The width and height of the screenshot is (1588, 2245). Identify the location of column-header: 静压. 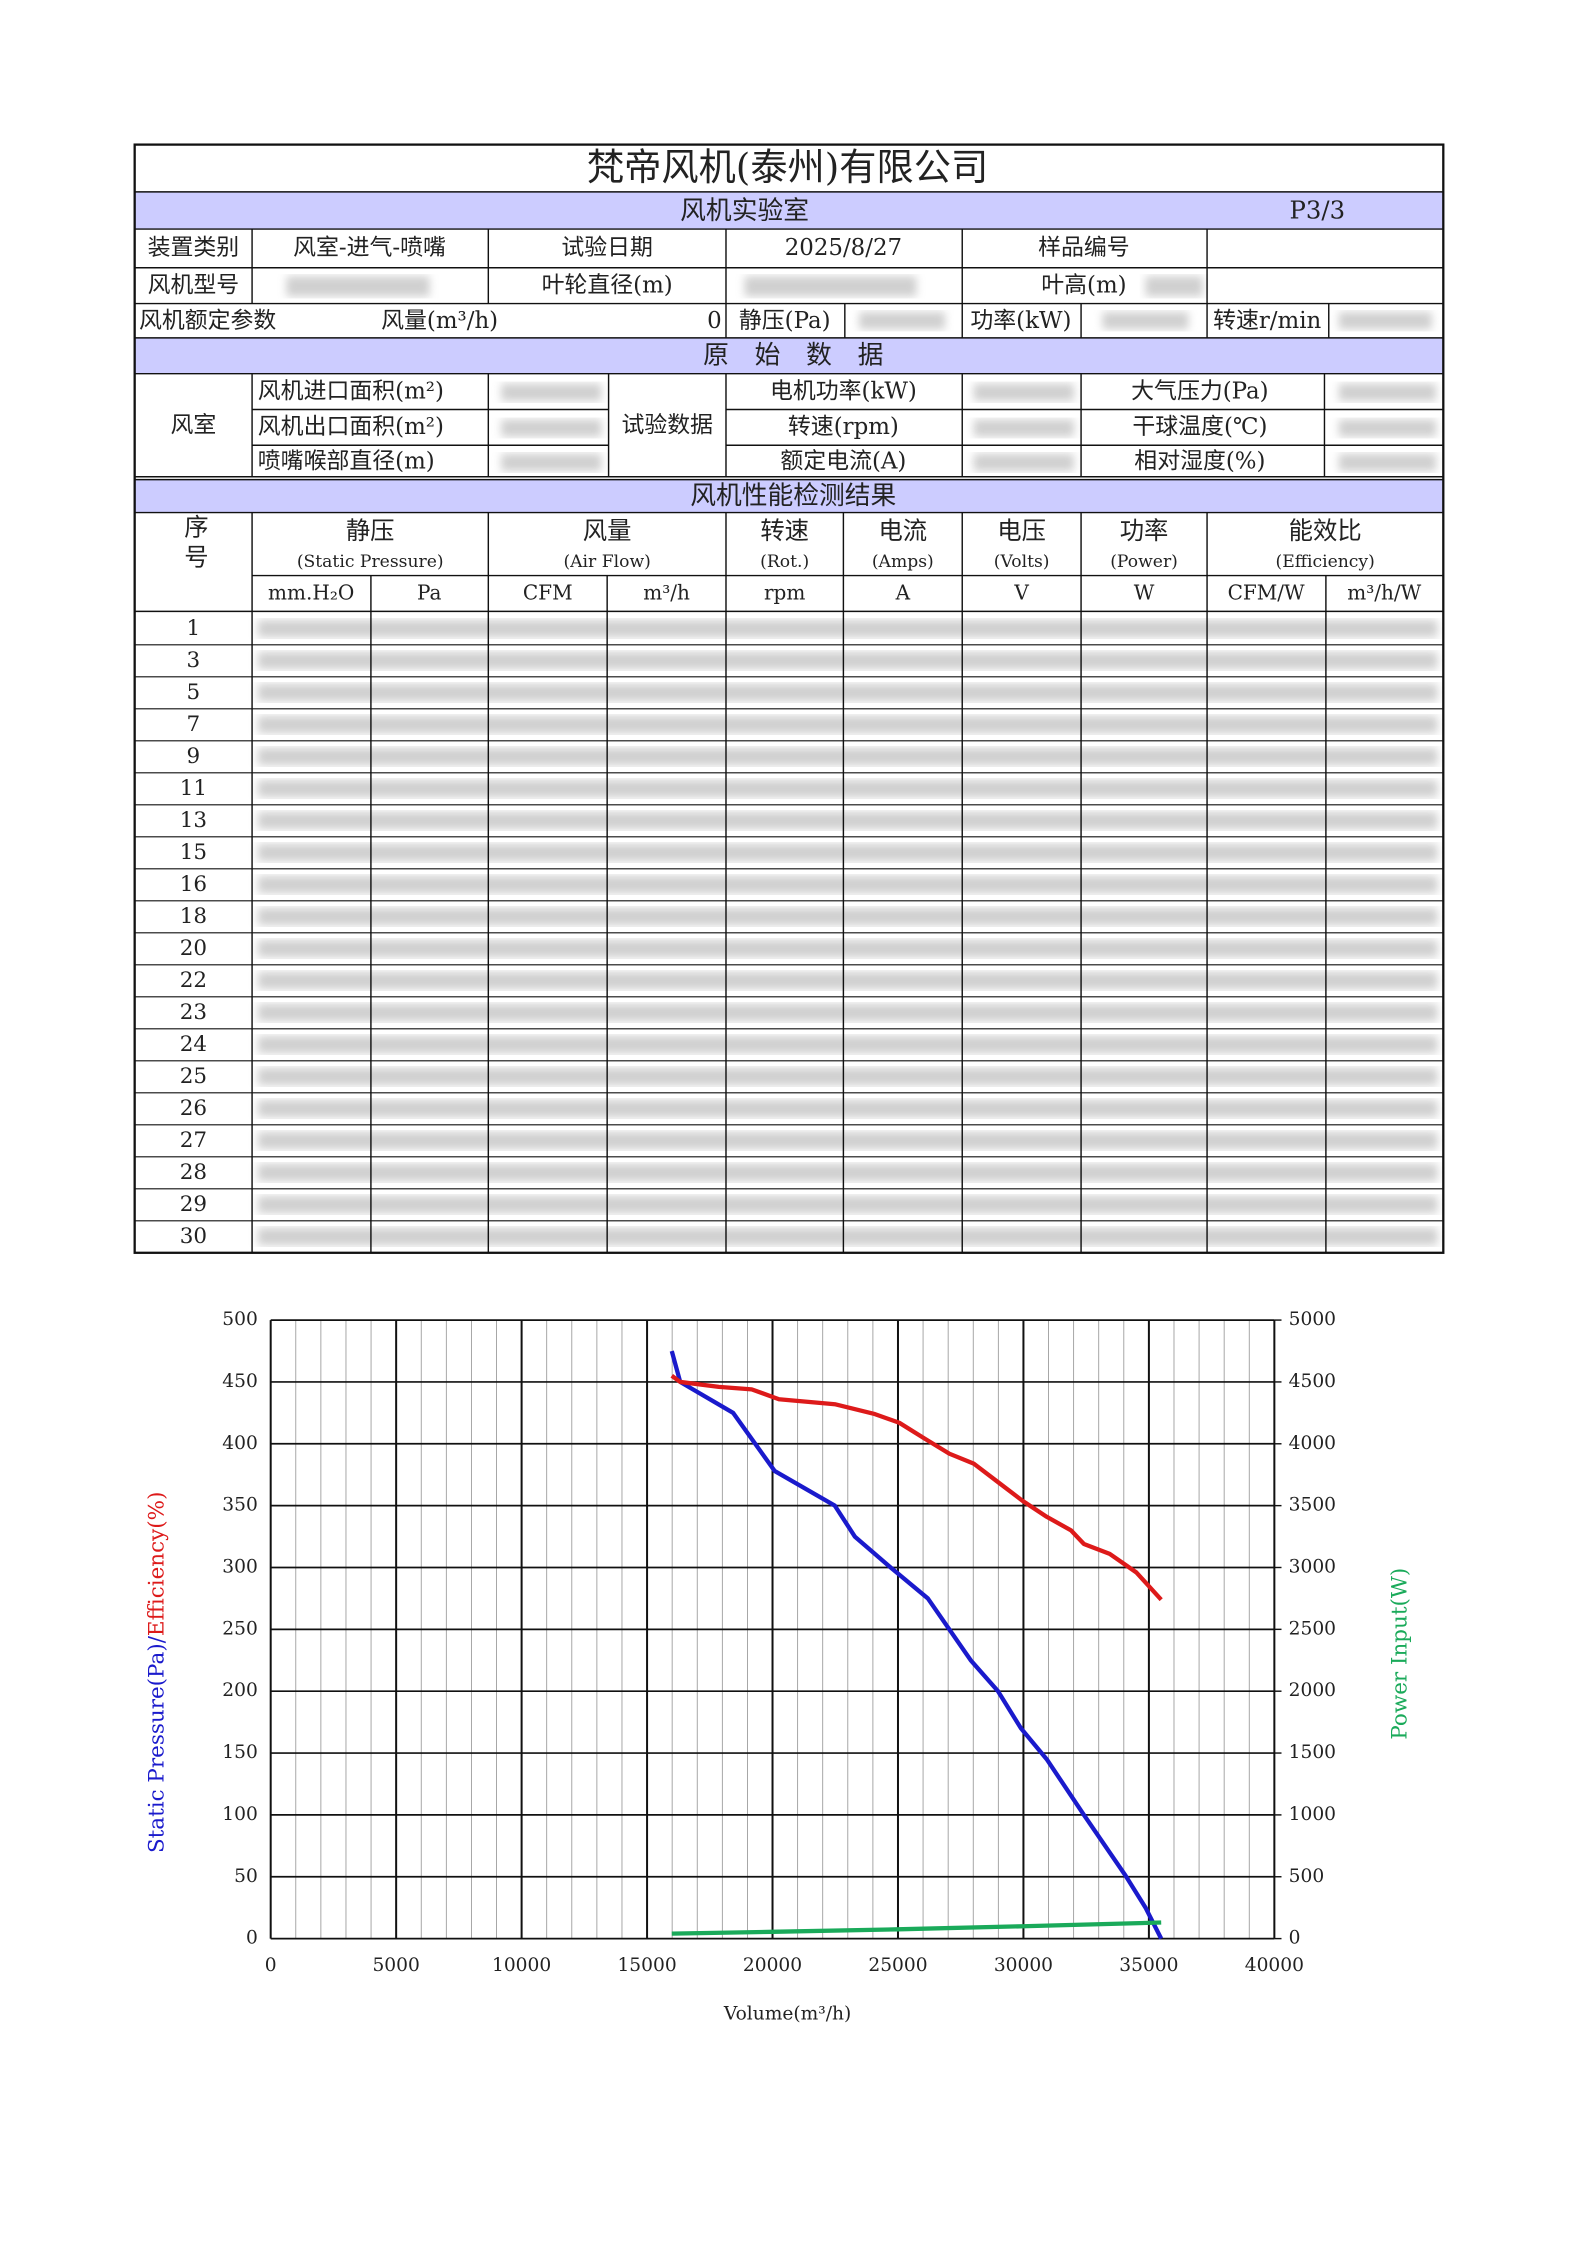
(370, 530).